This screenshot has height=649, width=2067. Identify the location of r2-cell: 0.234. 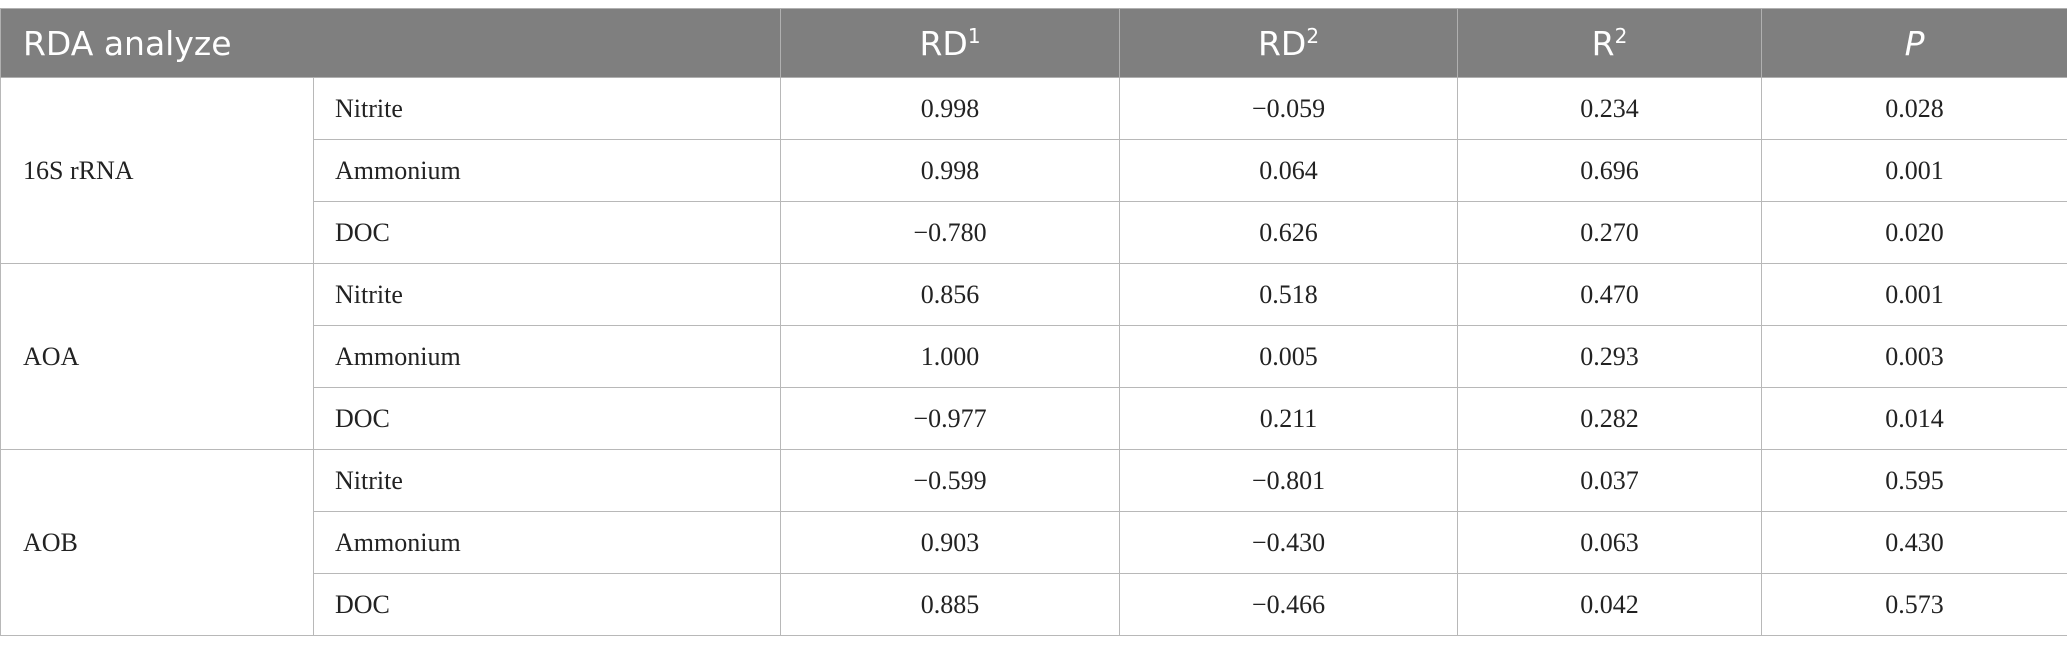
(1610, 108).